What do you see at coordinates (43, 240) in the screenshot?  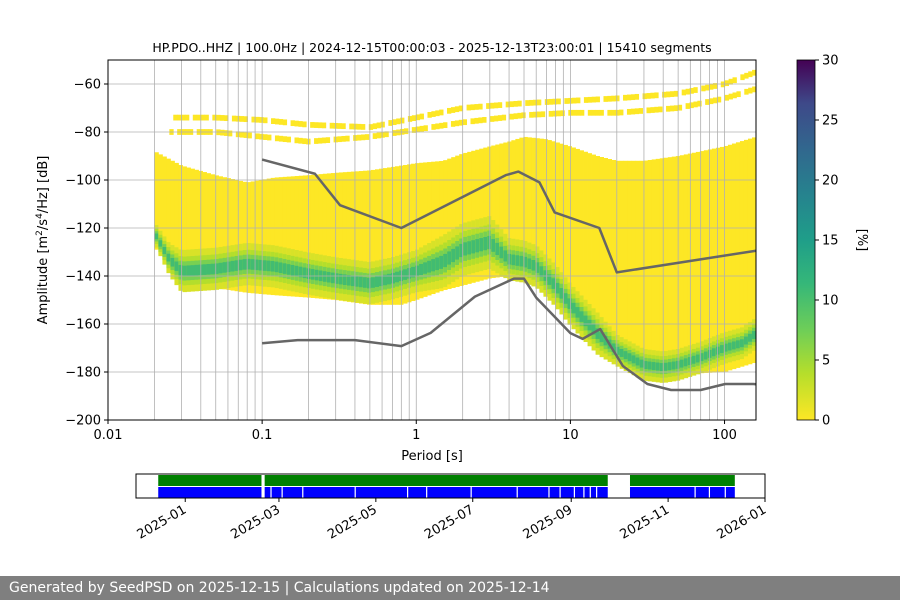 I see `y-axis-label: Amplitude [m2/s4/Hz] [dB]` at bounding box center [43, 240].